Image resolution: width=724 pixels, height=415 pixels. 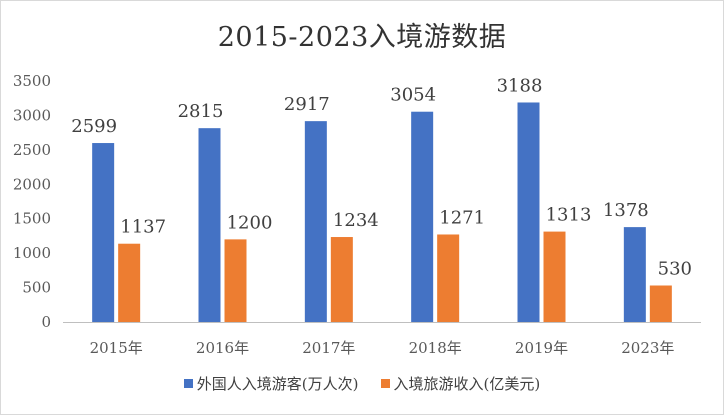 I want to click on data-label-visitors: 3188, so click(x=520, y=85).